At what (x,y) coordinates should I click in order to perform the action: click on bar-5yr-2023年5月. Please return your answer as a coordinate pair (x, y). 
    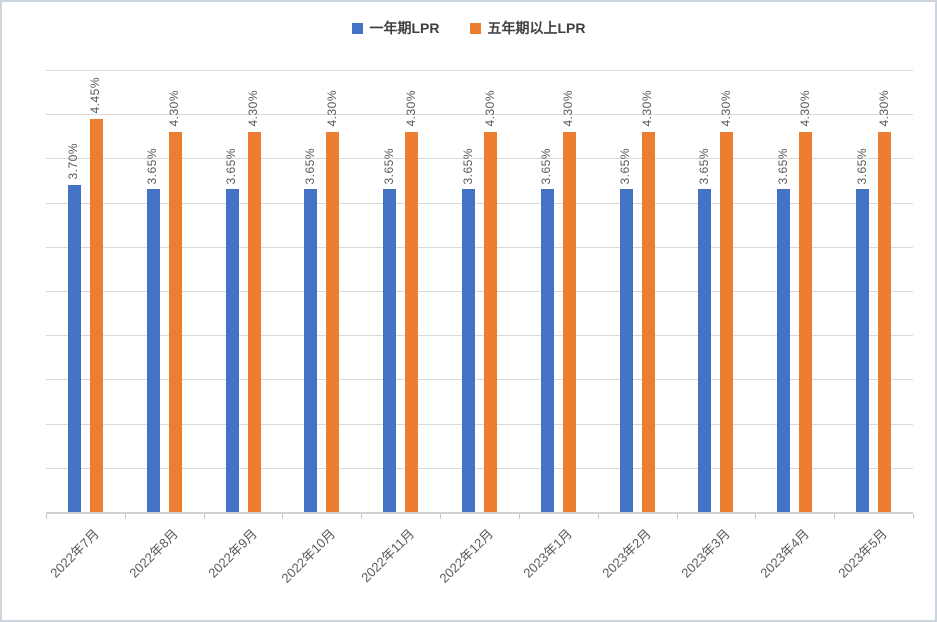
    Looking at the image, I should click on (885, 321).